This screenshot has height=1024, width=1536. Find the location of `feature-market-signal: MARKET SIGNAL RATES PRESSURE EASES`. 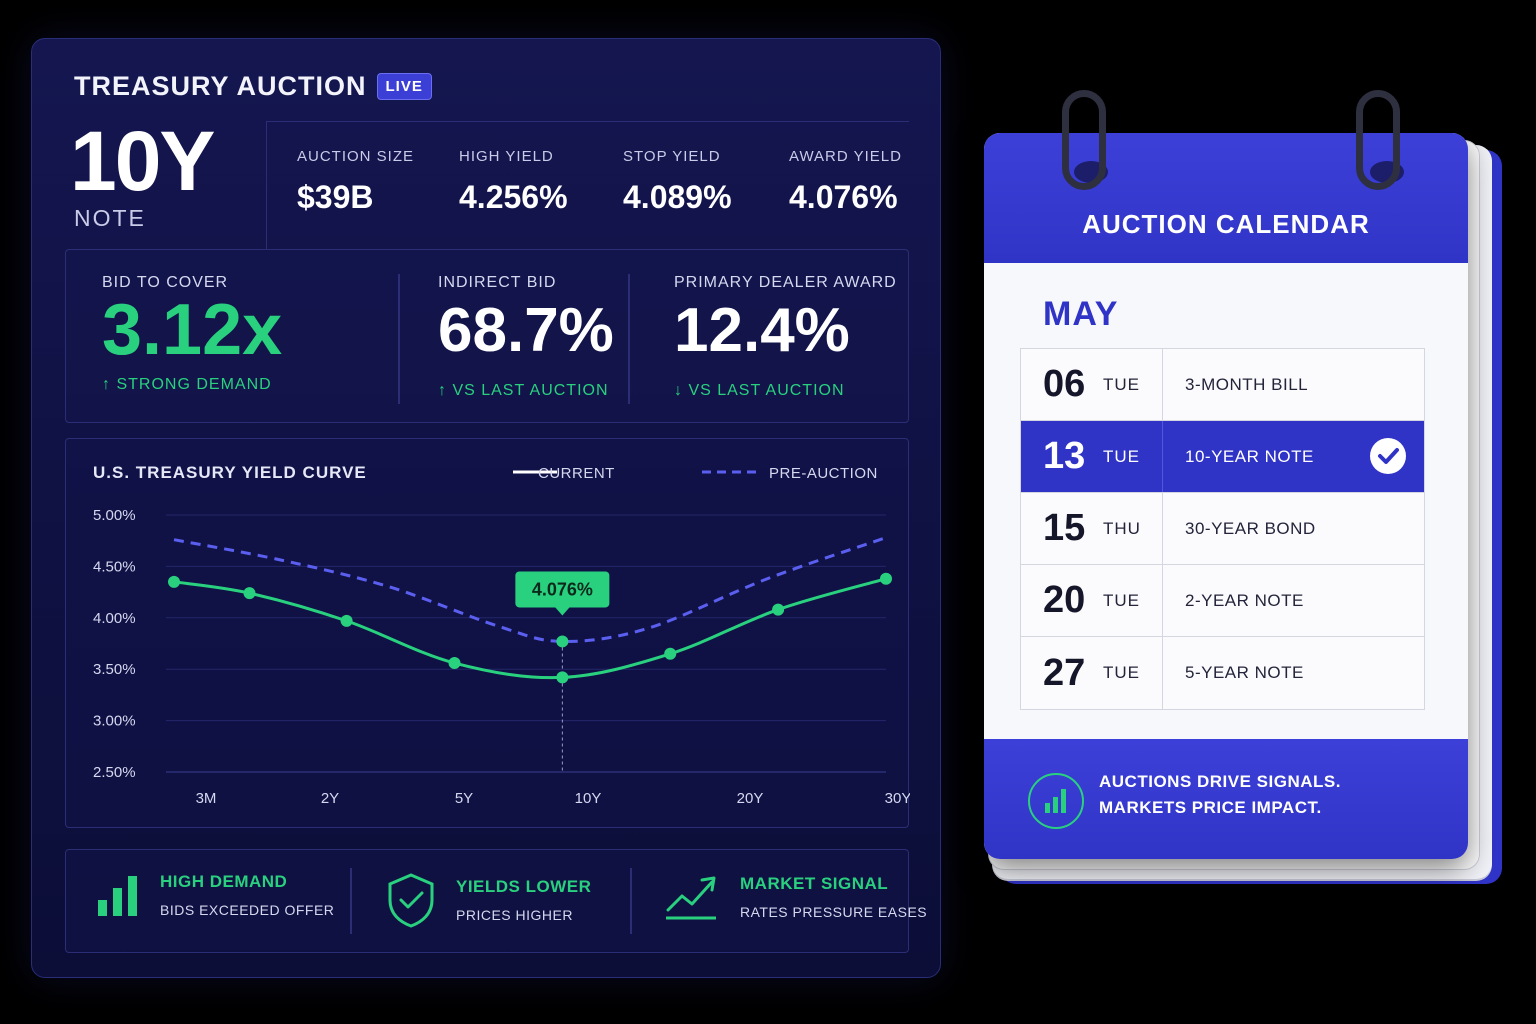

feature-market-signal: MARKET SIGNAL RATES PRESSURE EASES is located at coordinates (794, 897).